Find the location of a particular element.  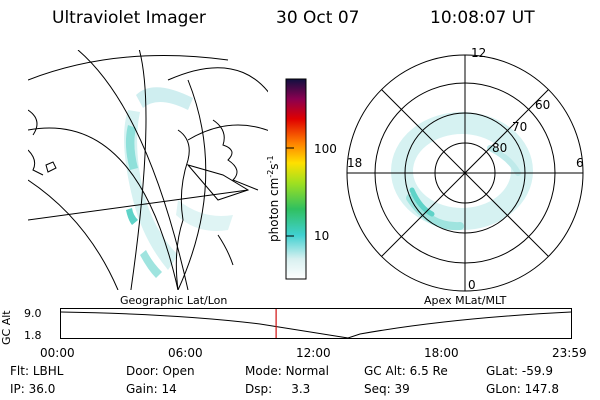

mlat-label-80: 80 is located at coordinates (500, 148).